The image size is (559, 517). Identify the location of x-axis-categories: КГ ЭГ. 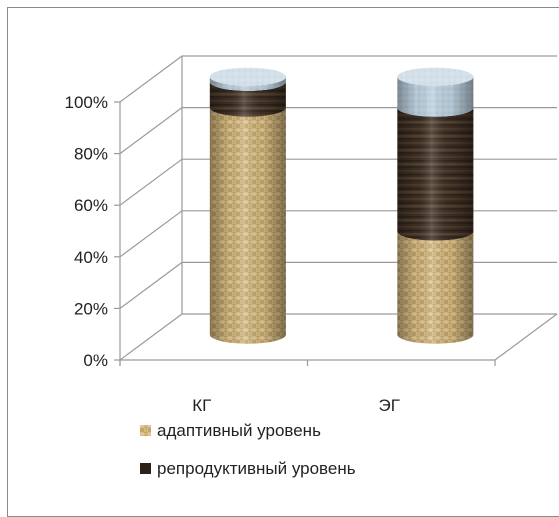
(296, 405).